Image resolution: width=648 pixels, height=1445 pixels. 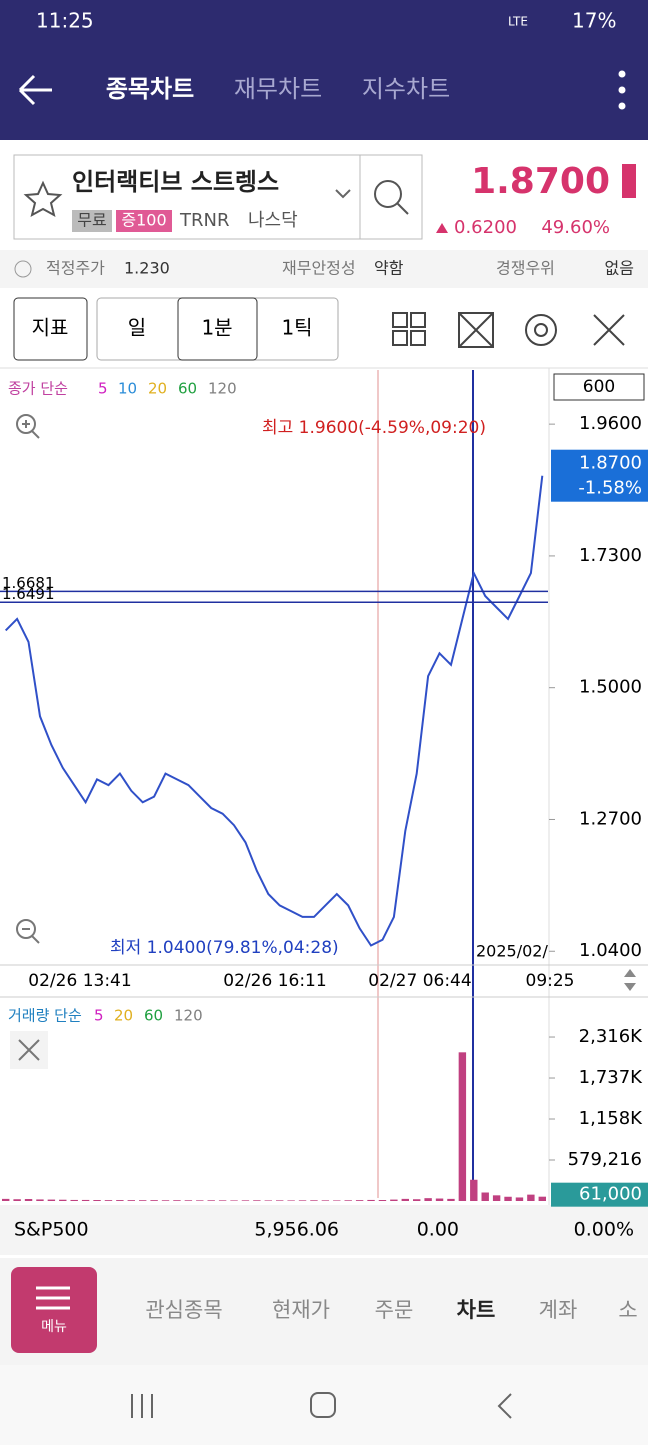 I want to click on recent-apps, so click(x=142, y=1406).